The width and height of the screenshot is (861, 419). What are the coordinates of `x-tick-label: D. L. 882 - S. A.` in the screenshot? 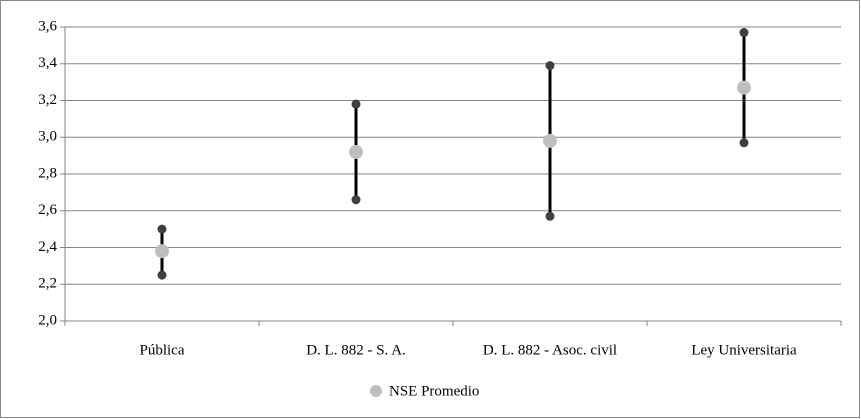 It's located at (356, 350).